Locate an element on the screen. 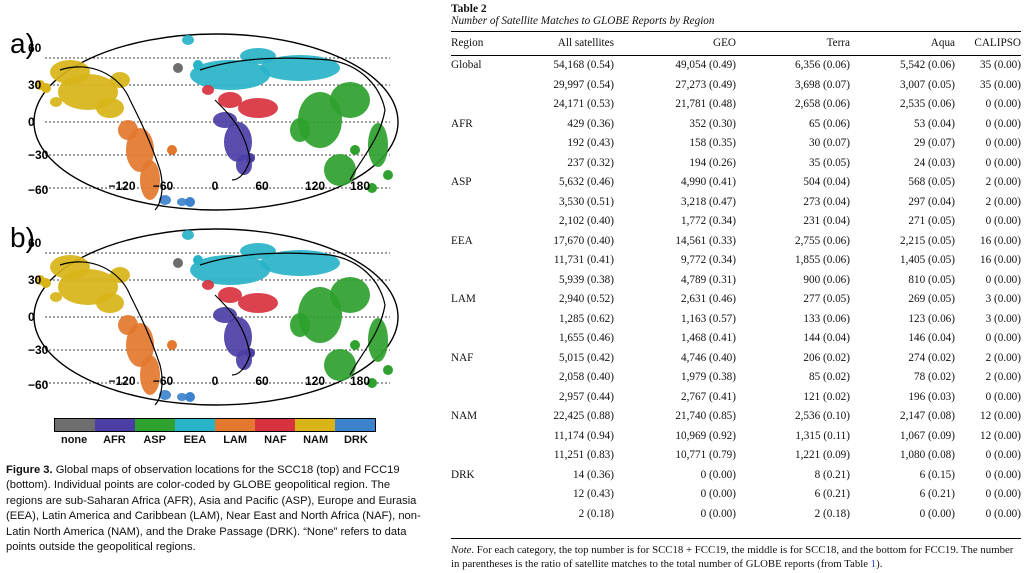 The width and height of the screenshot is (1024, 573). cell-aqua: 269 (0.05) is located at coordinates (931, 299).